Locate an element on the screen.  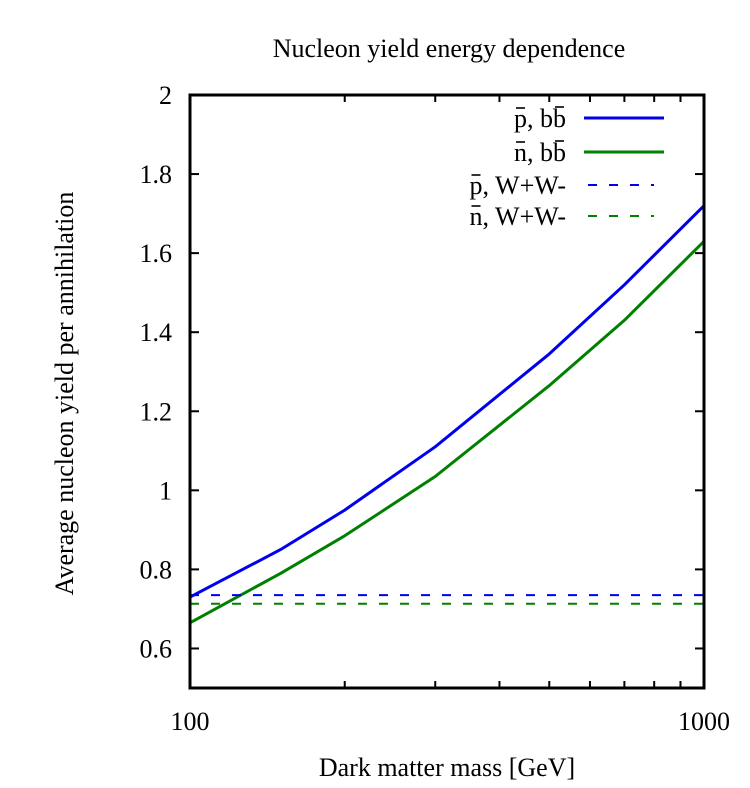
y-tick-label: 2 is located at coordinates (165, 95).